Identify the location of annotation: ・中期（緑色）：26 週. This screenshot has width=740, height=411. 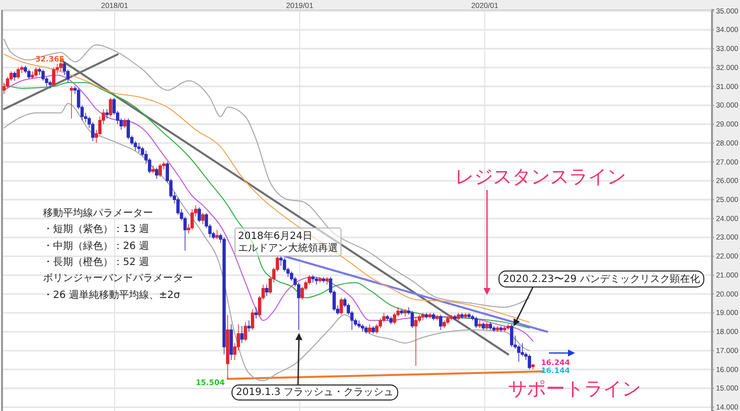
(96, 246).